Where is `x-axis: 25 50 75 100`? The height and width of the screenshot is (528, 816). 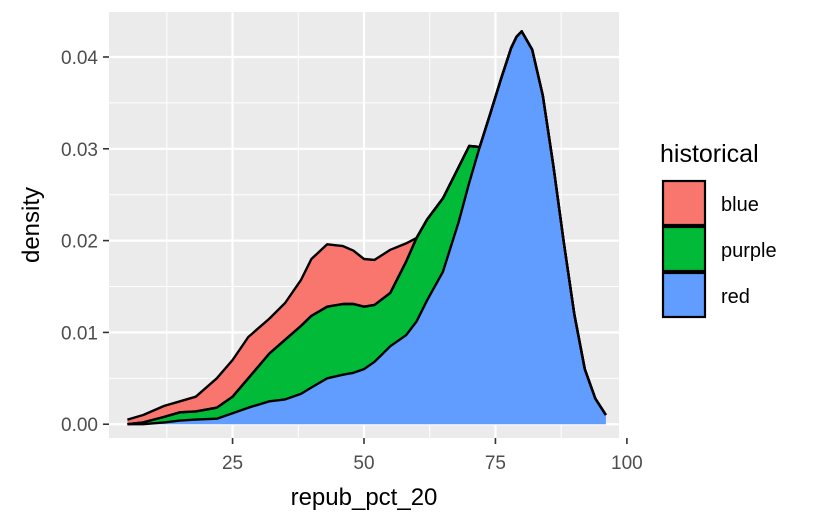
x-axis: 25 50 75 100 is located at coordinates (432, 456).